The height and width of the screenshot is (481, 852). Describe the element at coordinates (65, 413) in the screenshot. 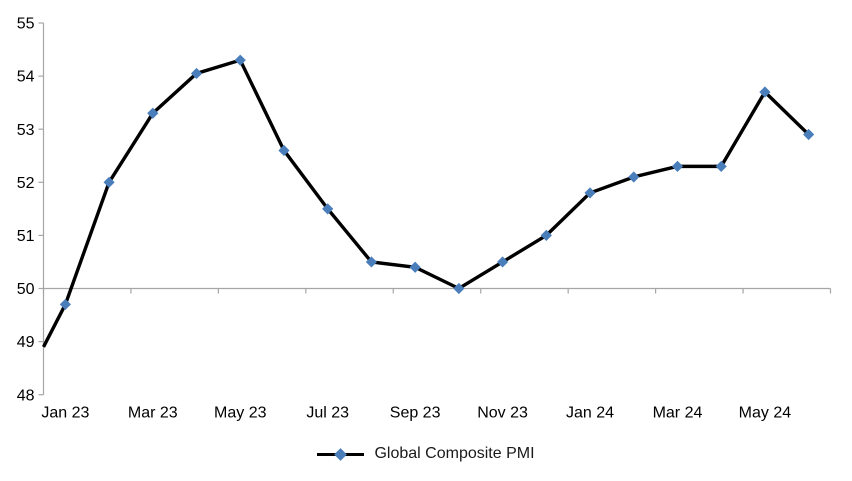

I see `x-axis-label: Jan 23` at that location.